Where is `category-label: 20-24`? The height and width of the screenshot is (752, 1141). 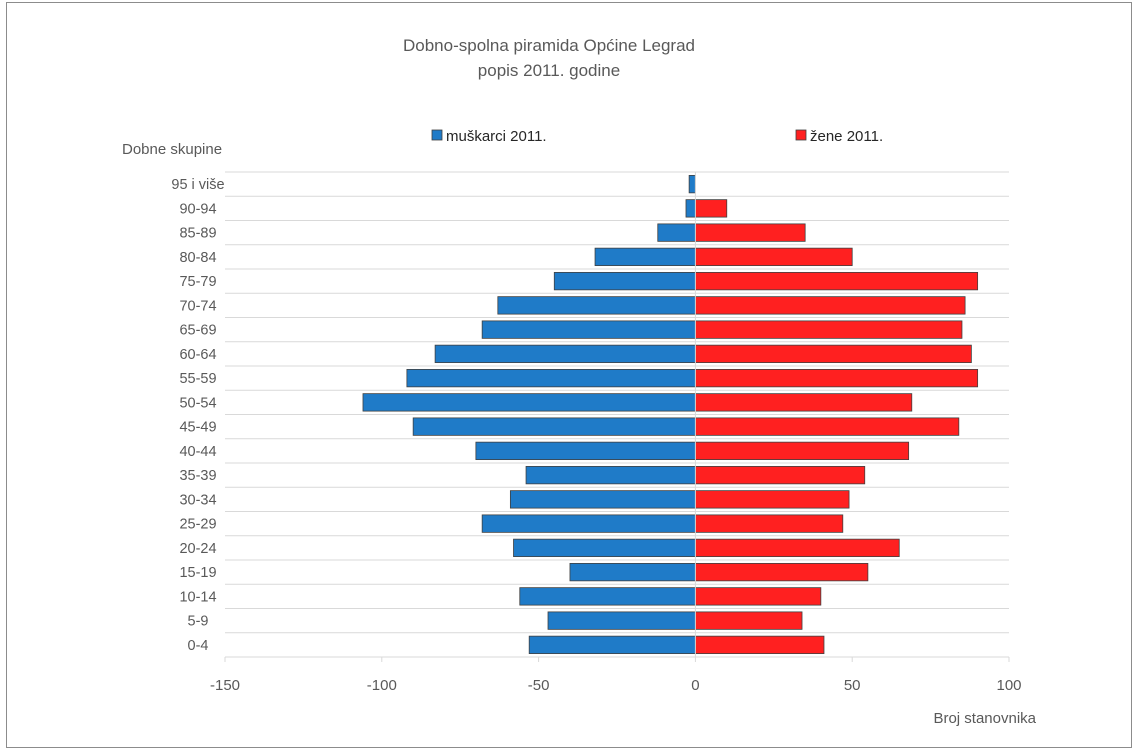
category-label: 20-24 is located at coordinates (197, 549).